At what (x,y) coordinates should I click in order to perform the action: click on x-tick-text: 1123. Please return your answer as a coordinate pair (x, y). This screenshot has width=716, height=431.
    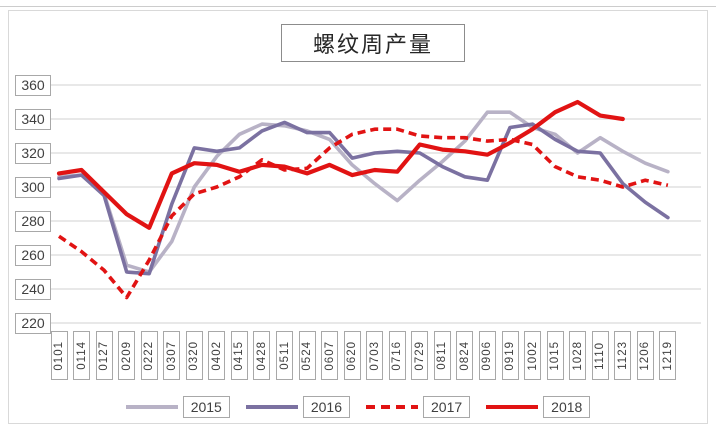
    Looking at the image, I should click on (622, 355).